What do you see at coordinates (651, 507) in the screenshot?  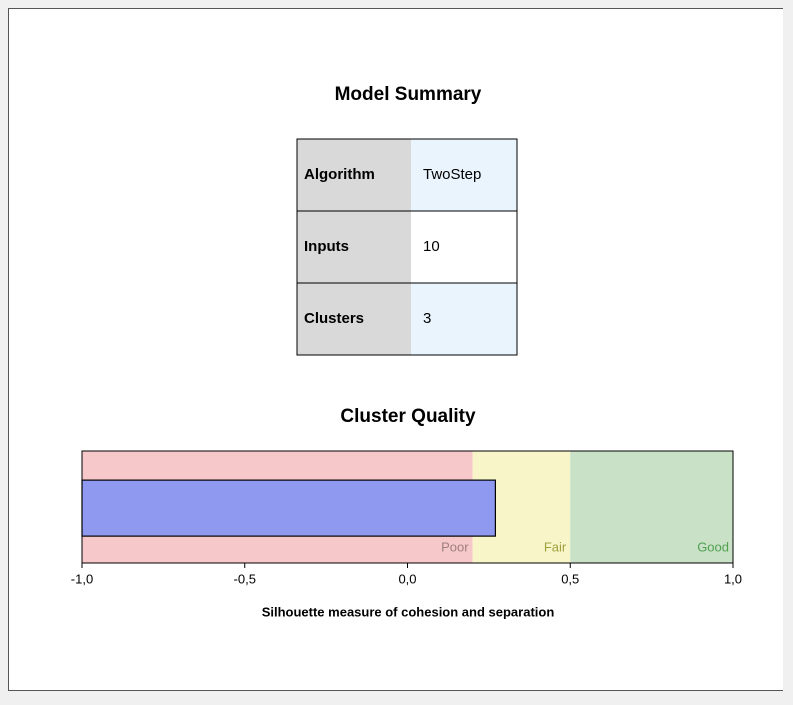 I see `quality-band` at bounding box center [651, 507].